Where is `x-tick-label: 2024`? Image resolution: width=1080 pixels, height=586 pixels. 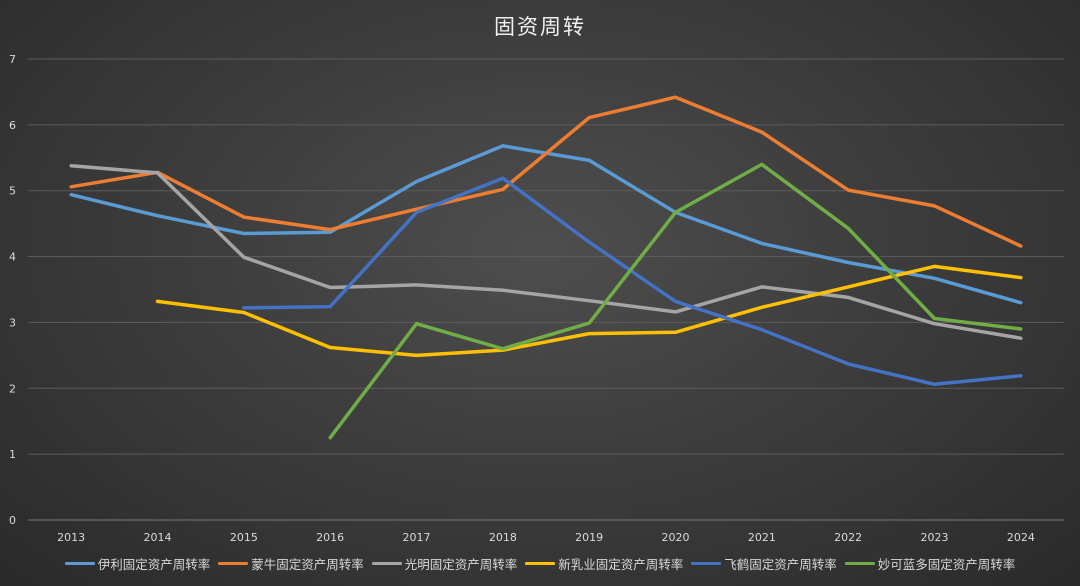 x-tick-label: 2024 is located at coordinates (1021, 537).